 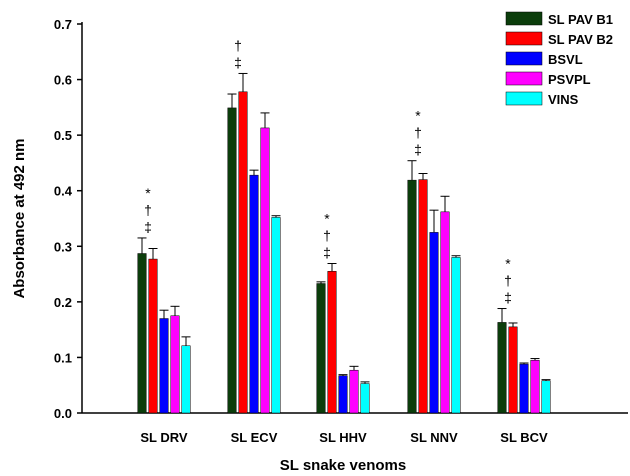 I want to click on legend-label: BSVL, so click(x=565, y=59).